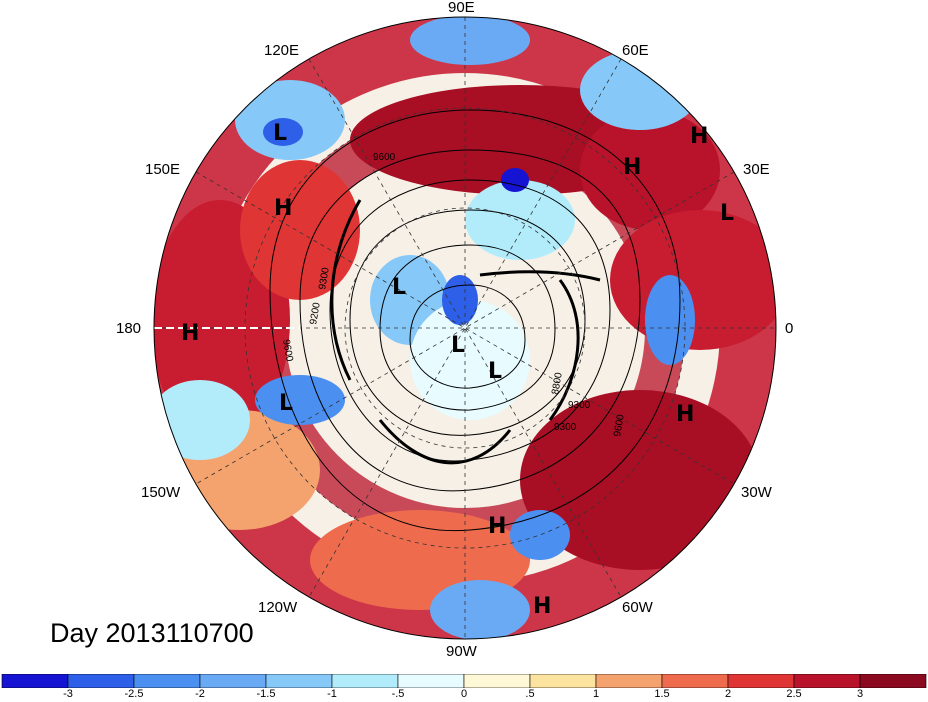 The height and width of the screenshot is (702, 928). What do you see at coordinates (635, 50) in the screenshot?
I see `lon-label-60e: 60E` at bounding box center [635, 50].